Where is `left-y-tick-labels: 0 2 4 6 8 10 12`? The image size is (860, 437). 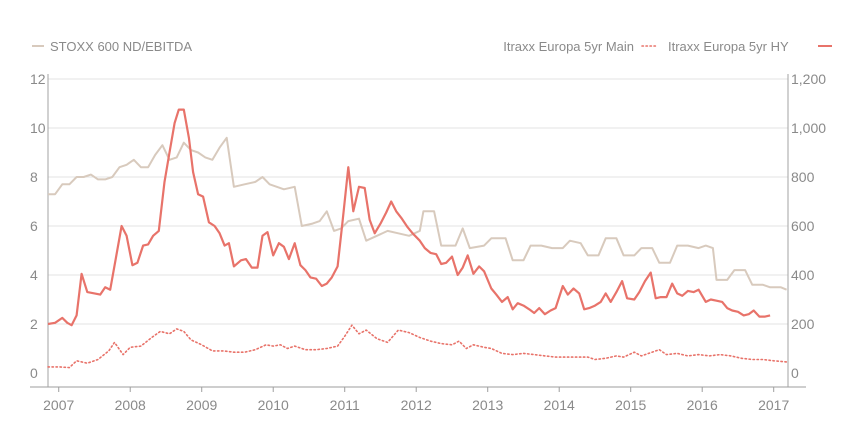
left-y-tick-labels: 0 2 4 6 8 10 12 is located at coordinates (38, 226).